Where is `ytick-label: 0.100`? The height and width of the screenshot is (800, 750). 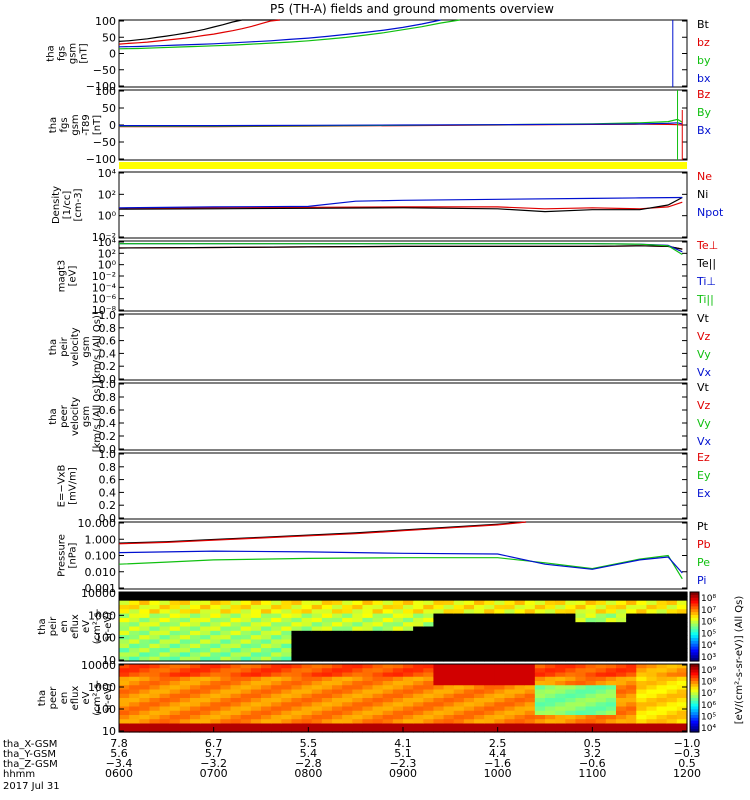 ytick-label: 0.100 is located at coordinates (101, 556).